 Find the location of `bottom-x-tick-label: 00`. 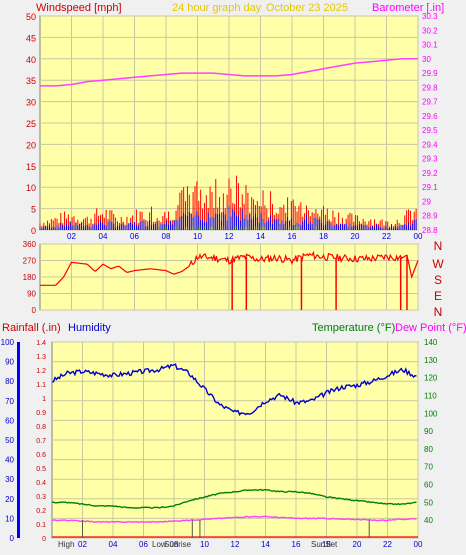

bottom-x-tick-label: 00 is located at coordinates (418, 544).